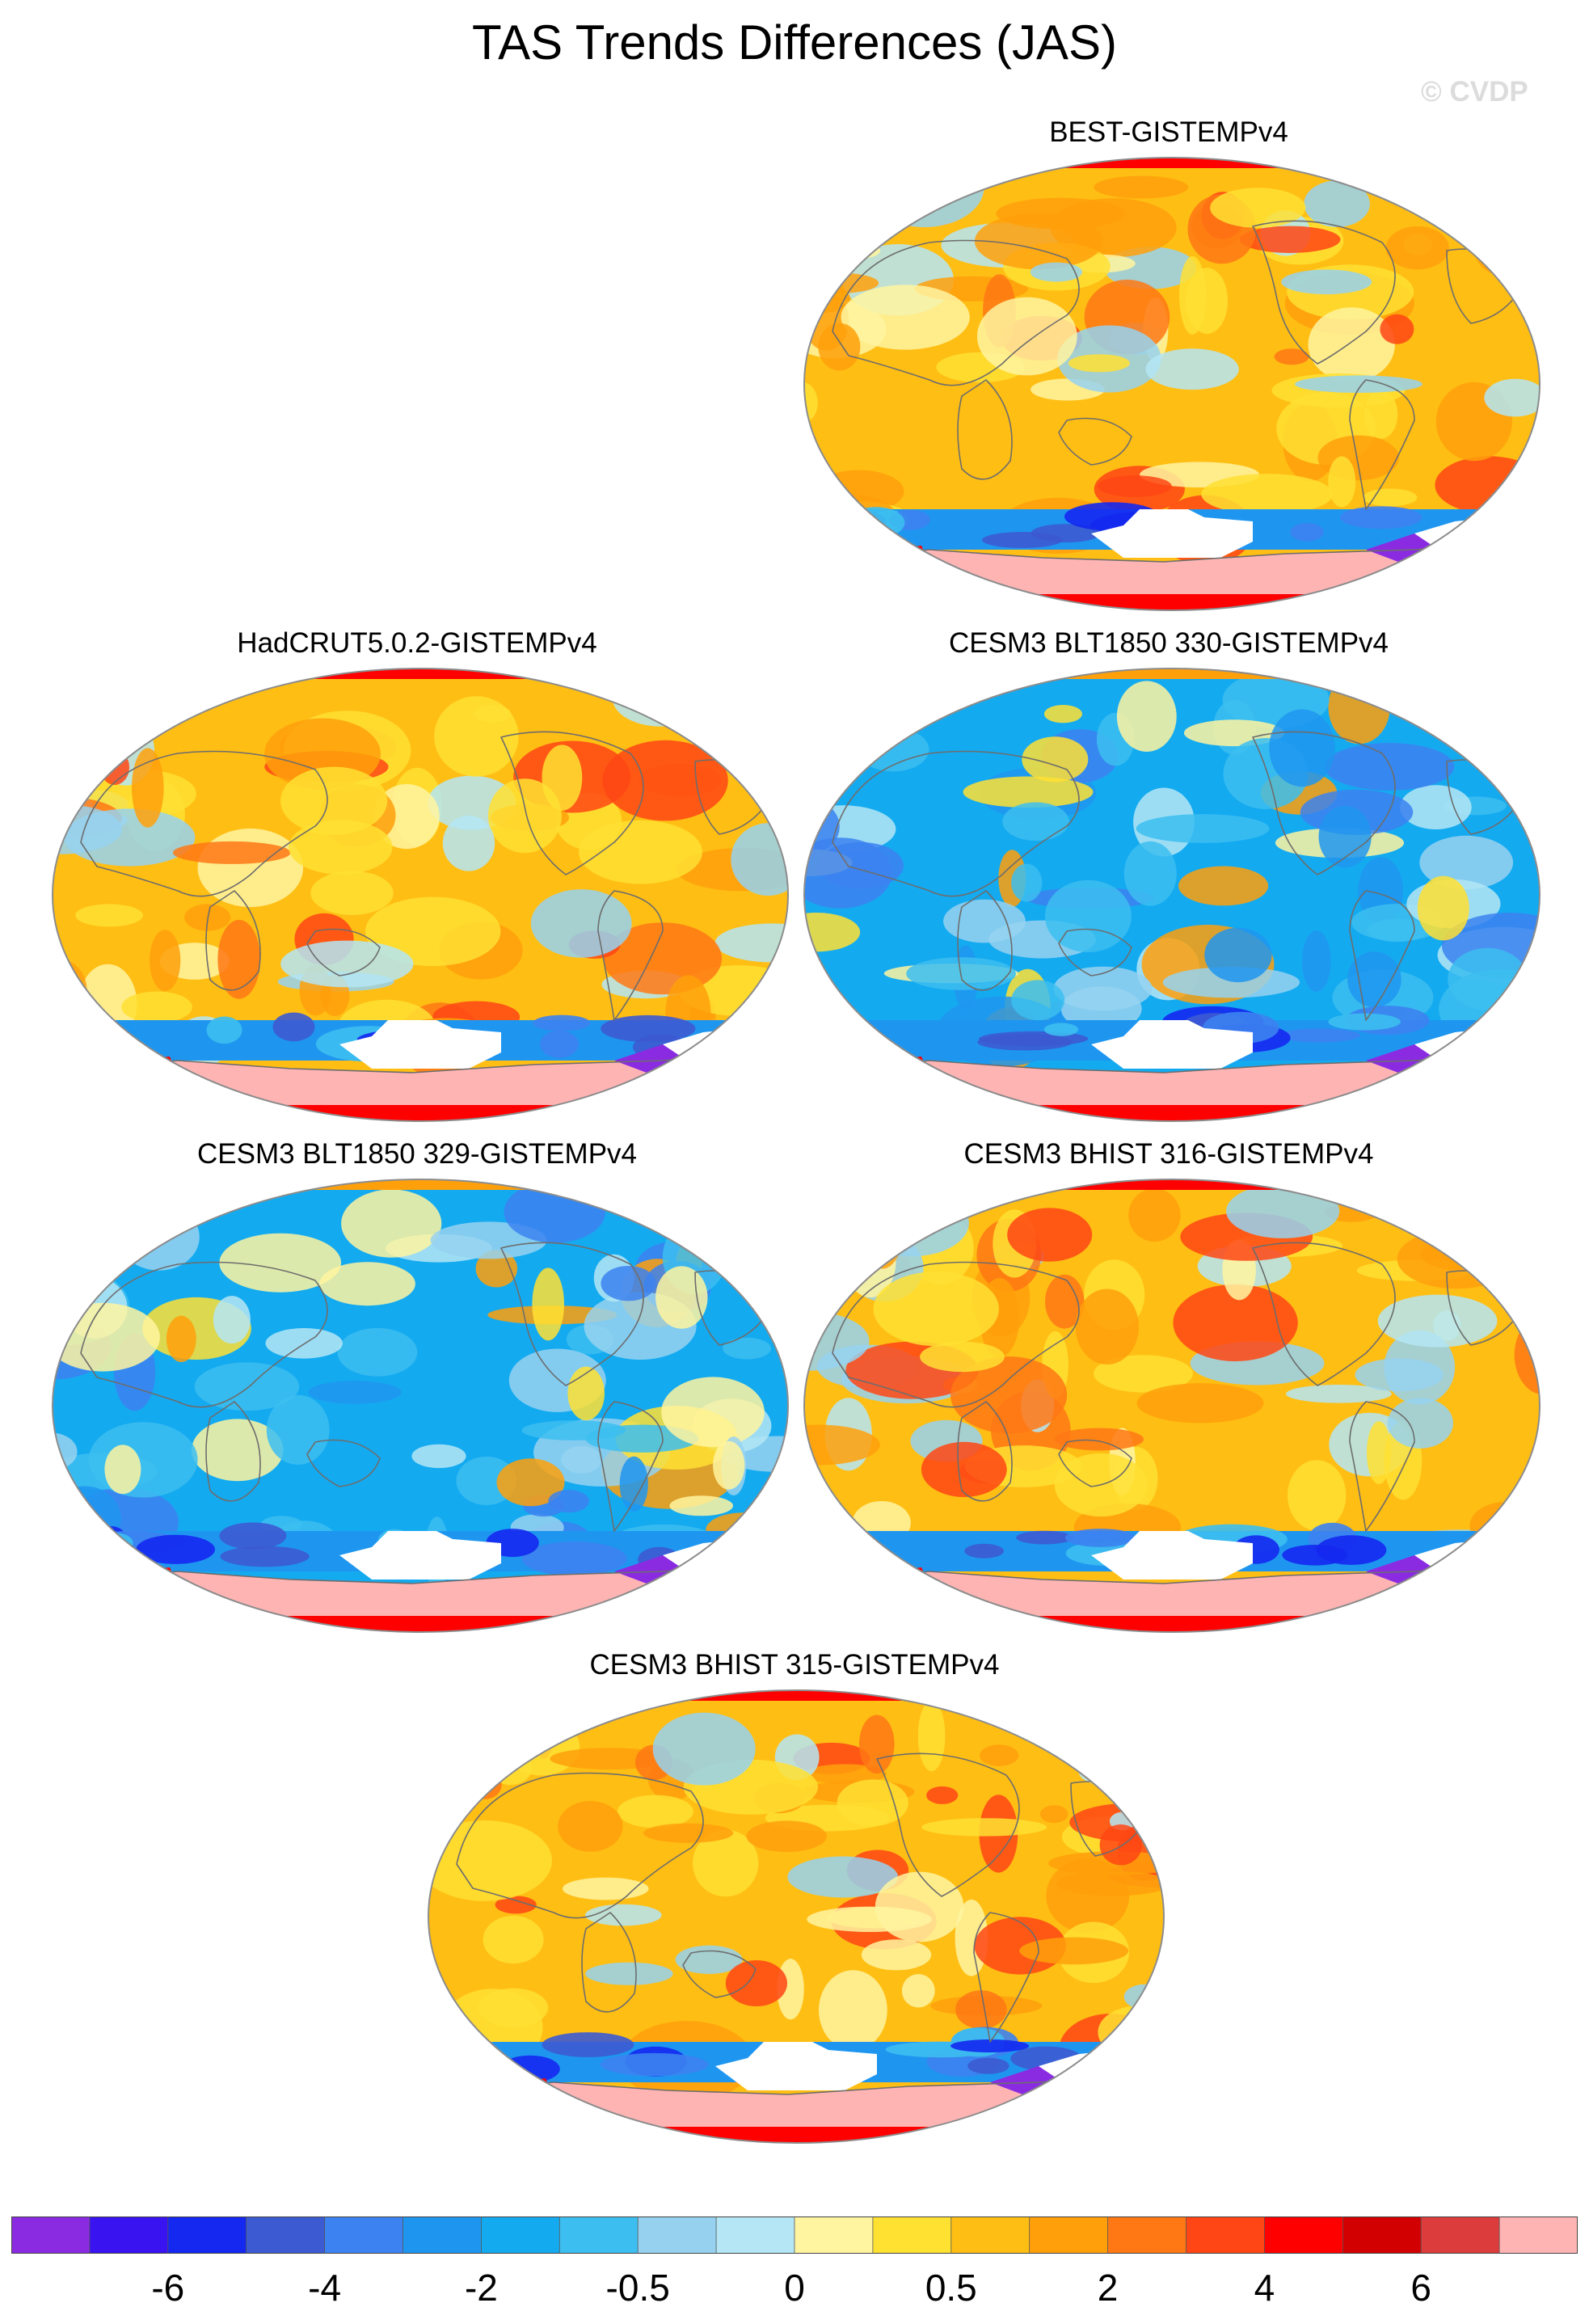  I want to click on panel-title-hadcrut: HadCRUT5.0.2-GISTEMPv4, so click(417, 643).